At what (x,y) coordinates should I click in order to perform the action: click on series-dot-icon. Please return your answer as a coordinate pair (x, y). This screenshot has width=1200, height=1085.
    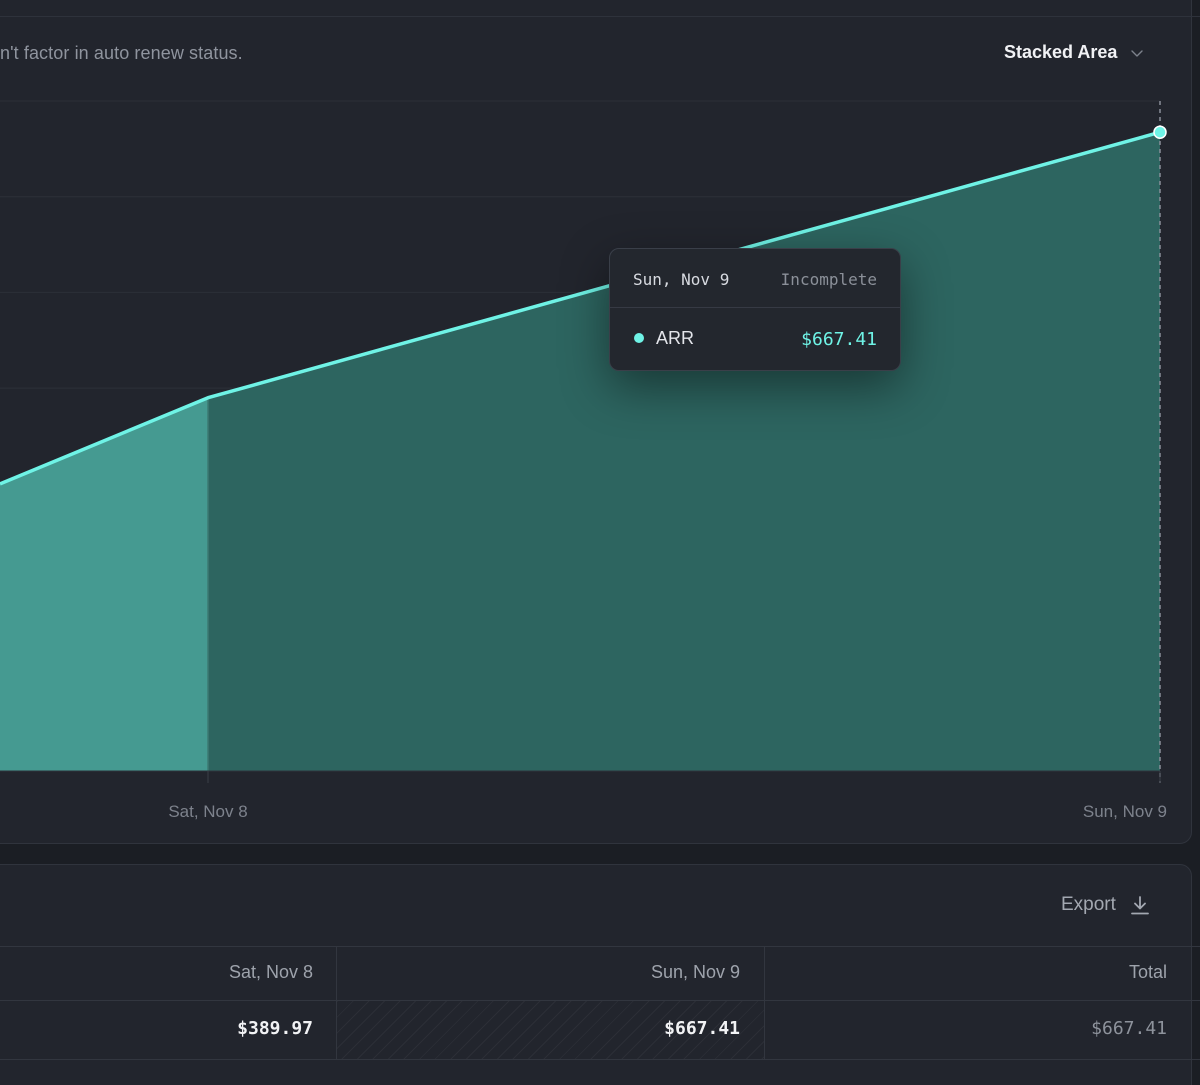
    Looking at the image, I should click on (639, 338).